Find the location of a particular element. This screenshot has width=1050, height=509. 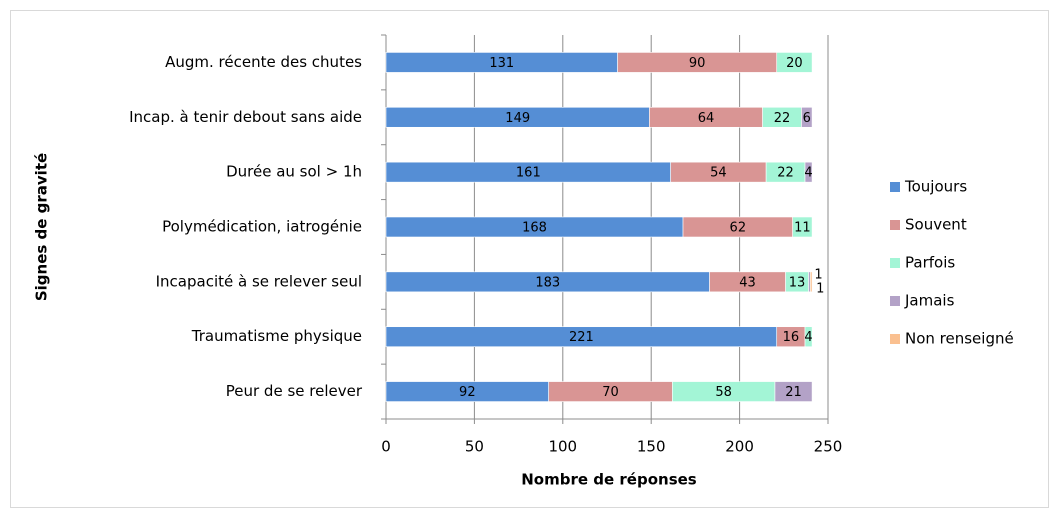

data-label: 54 is located at coordinates (718, 173).